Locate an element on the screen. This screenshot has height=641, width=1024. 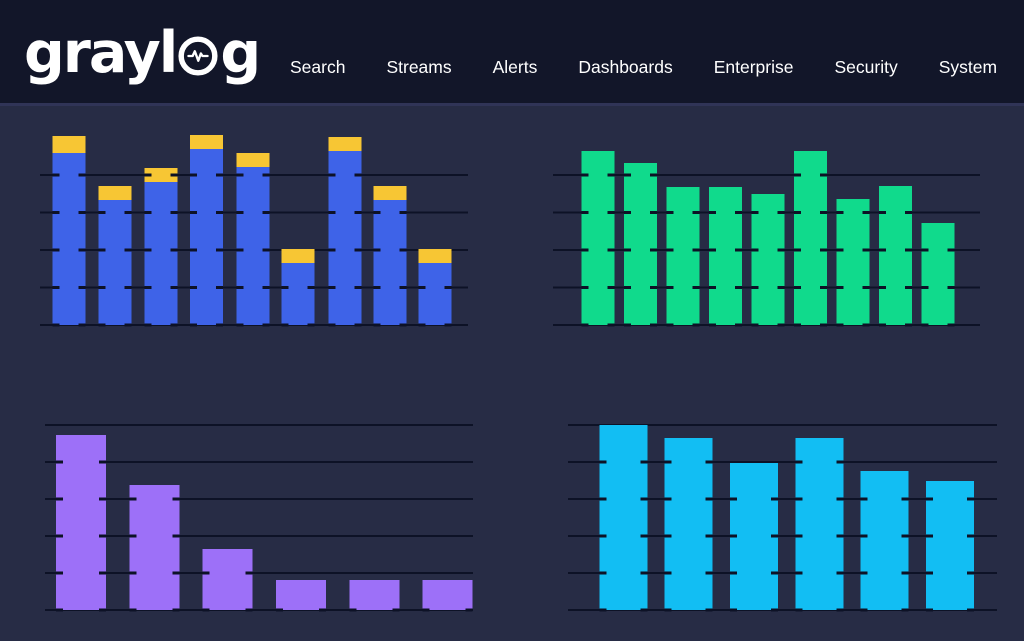
menu-item-system: System is located at coordinates (968, 67).